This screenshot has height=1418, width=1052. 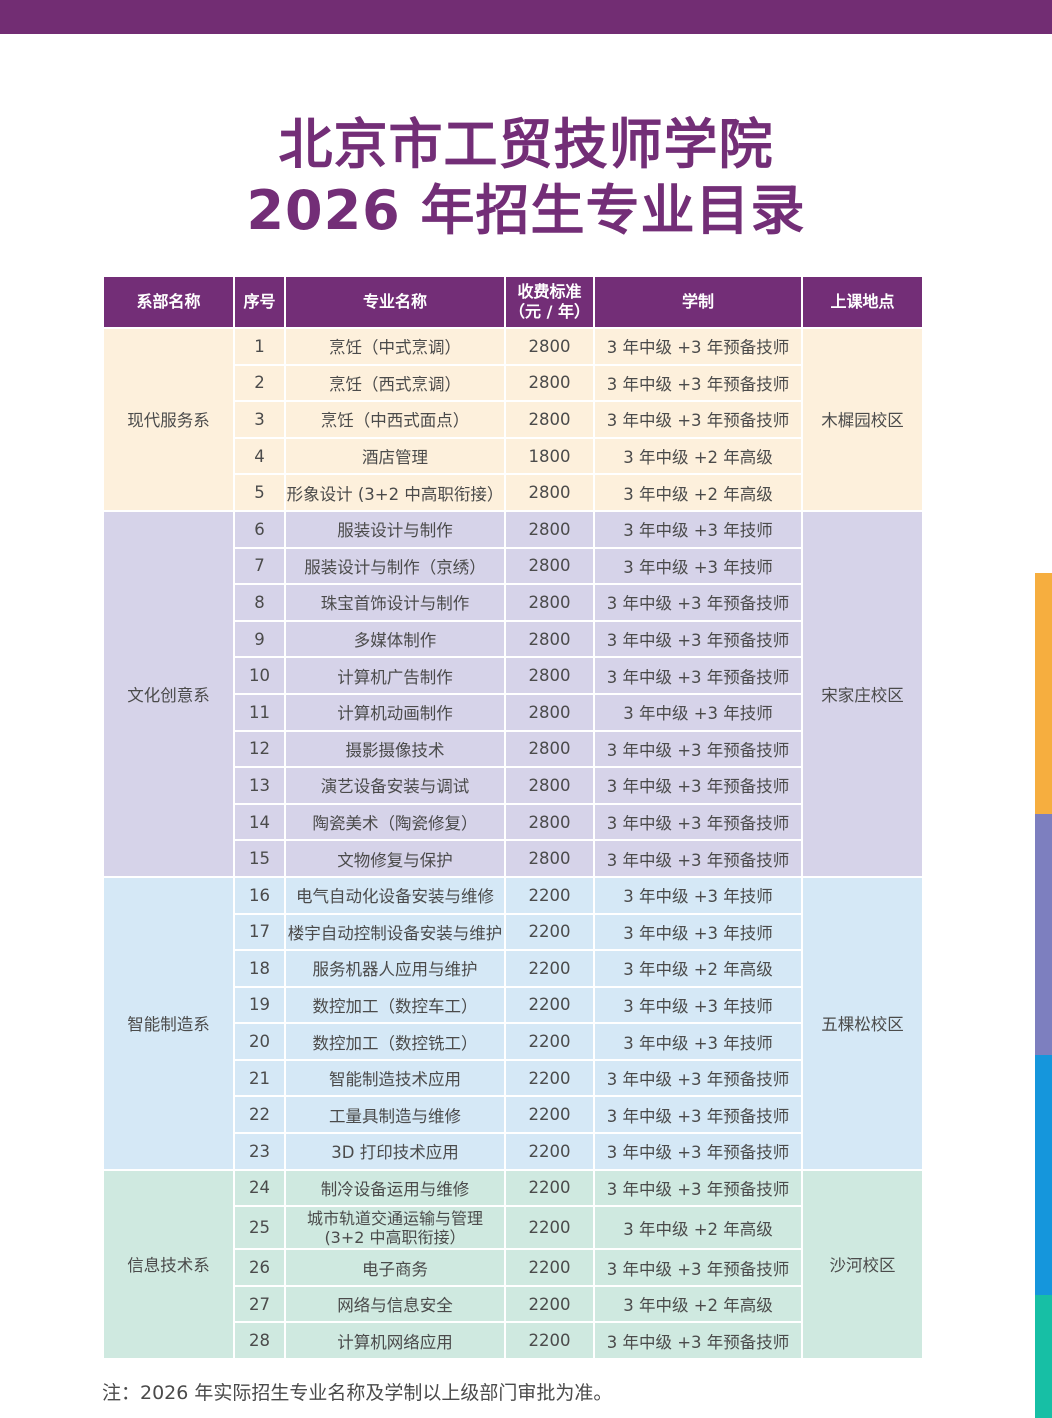 I want to click on header-department: 系部名称, so click(x=168, y=302).